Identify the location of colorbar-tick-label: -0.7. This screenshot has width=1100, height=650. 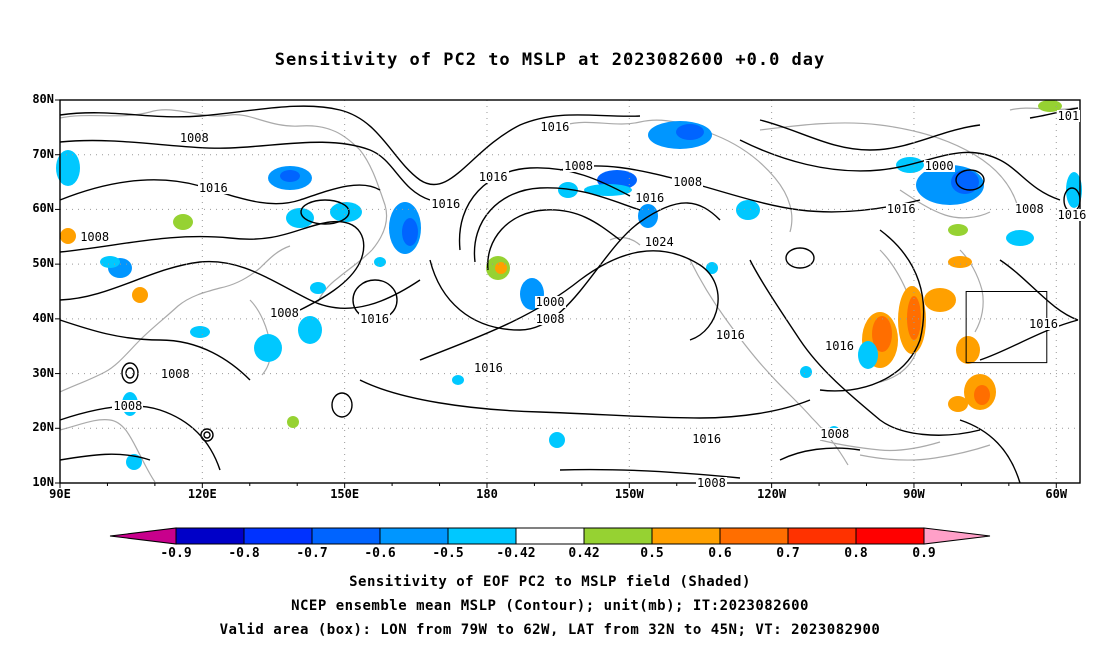
(312, 553).